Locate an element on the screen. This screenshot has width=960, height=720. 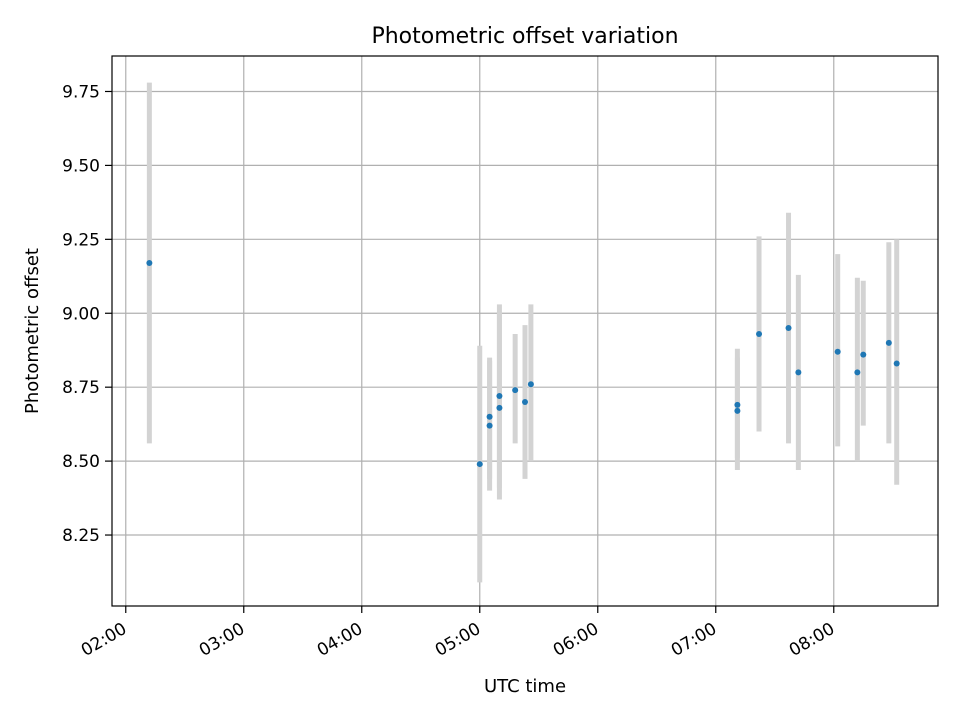
y-axis-label: Photometric offset is located at coordinates (32, 331).